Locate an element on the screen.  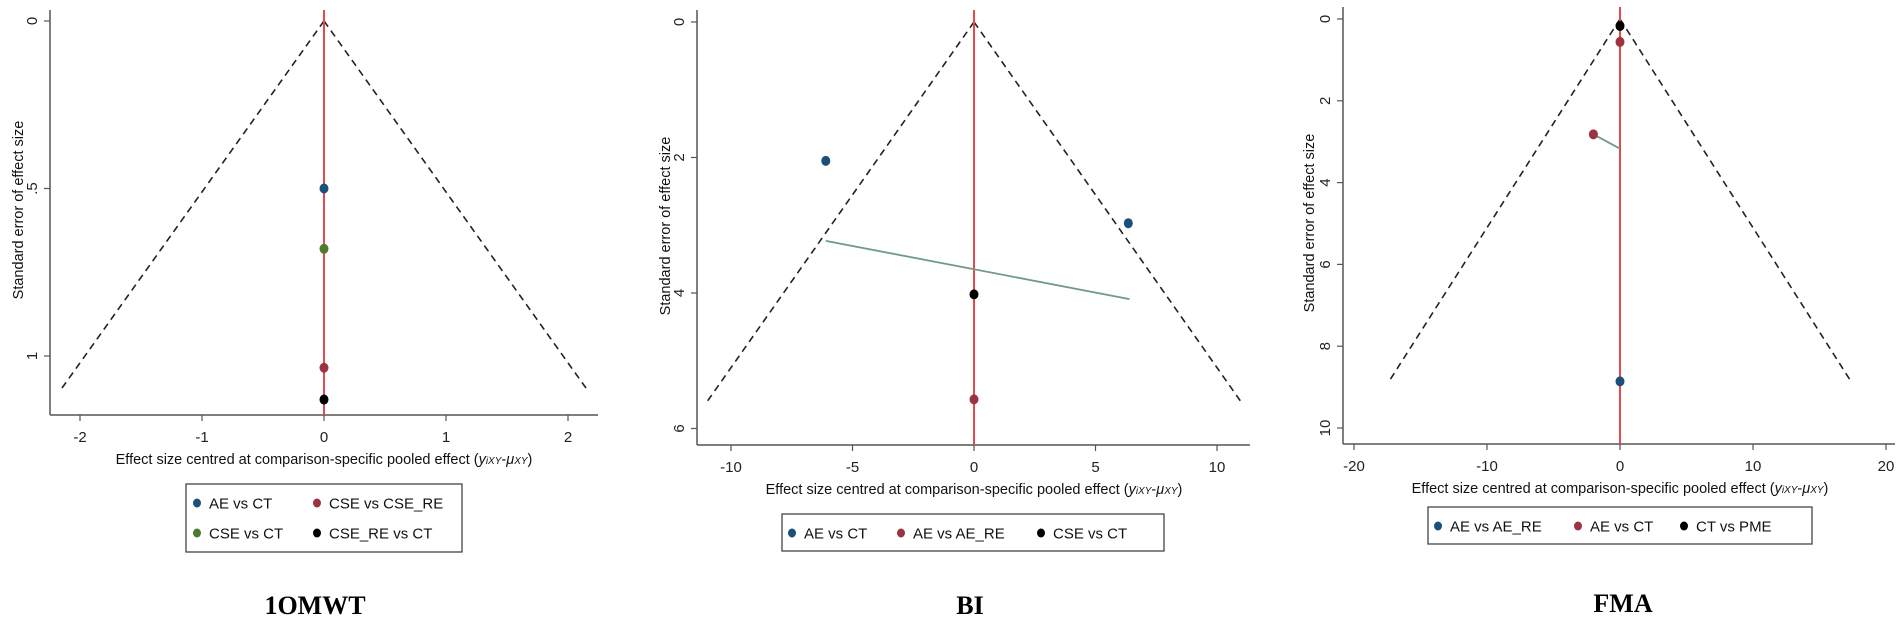
y-tick-label: .5 is located at coordinates (32, 188).